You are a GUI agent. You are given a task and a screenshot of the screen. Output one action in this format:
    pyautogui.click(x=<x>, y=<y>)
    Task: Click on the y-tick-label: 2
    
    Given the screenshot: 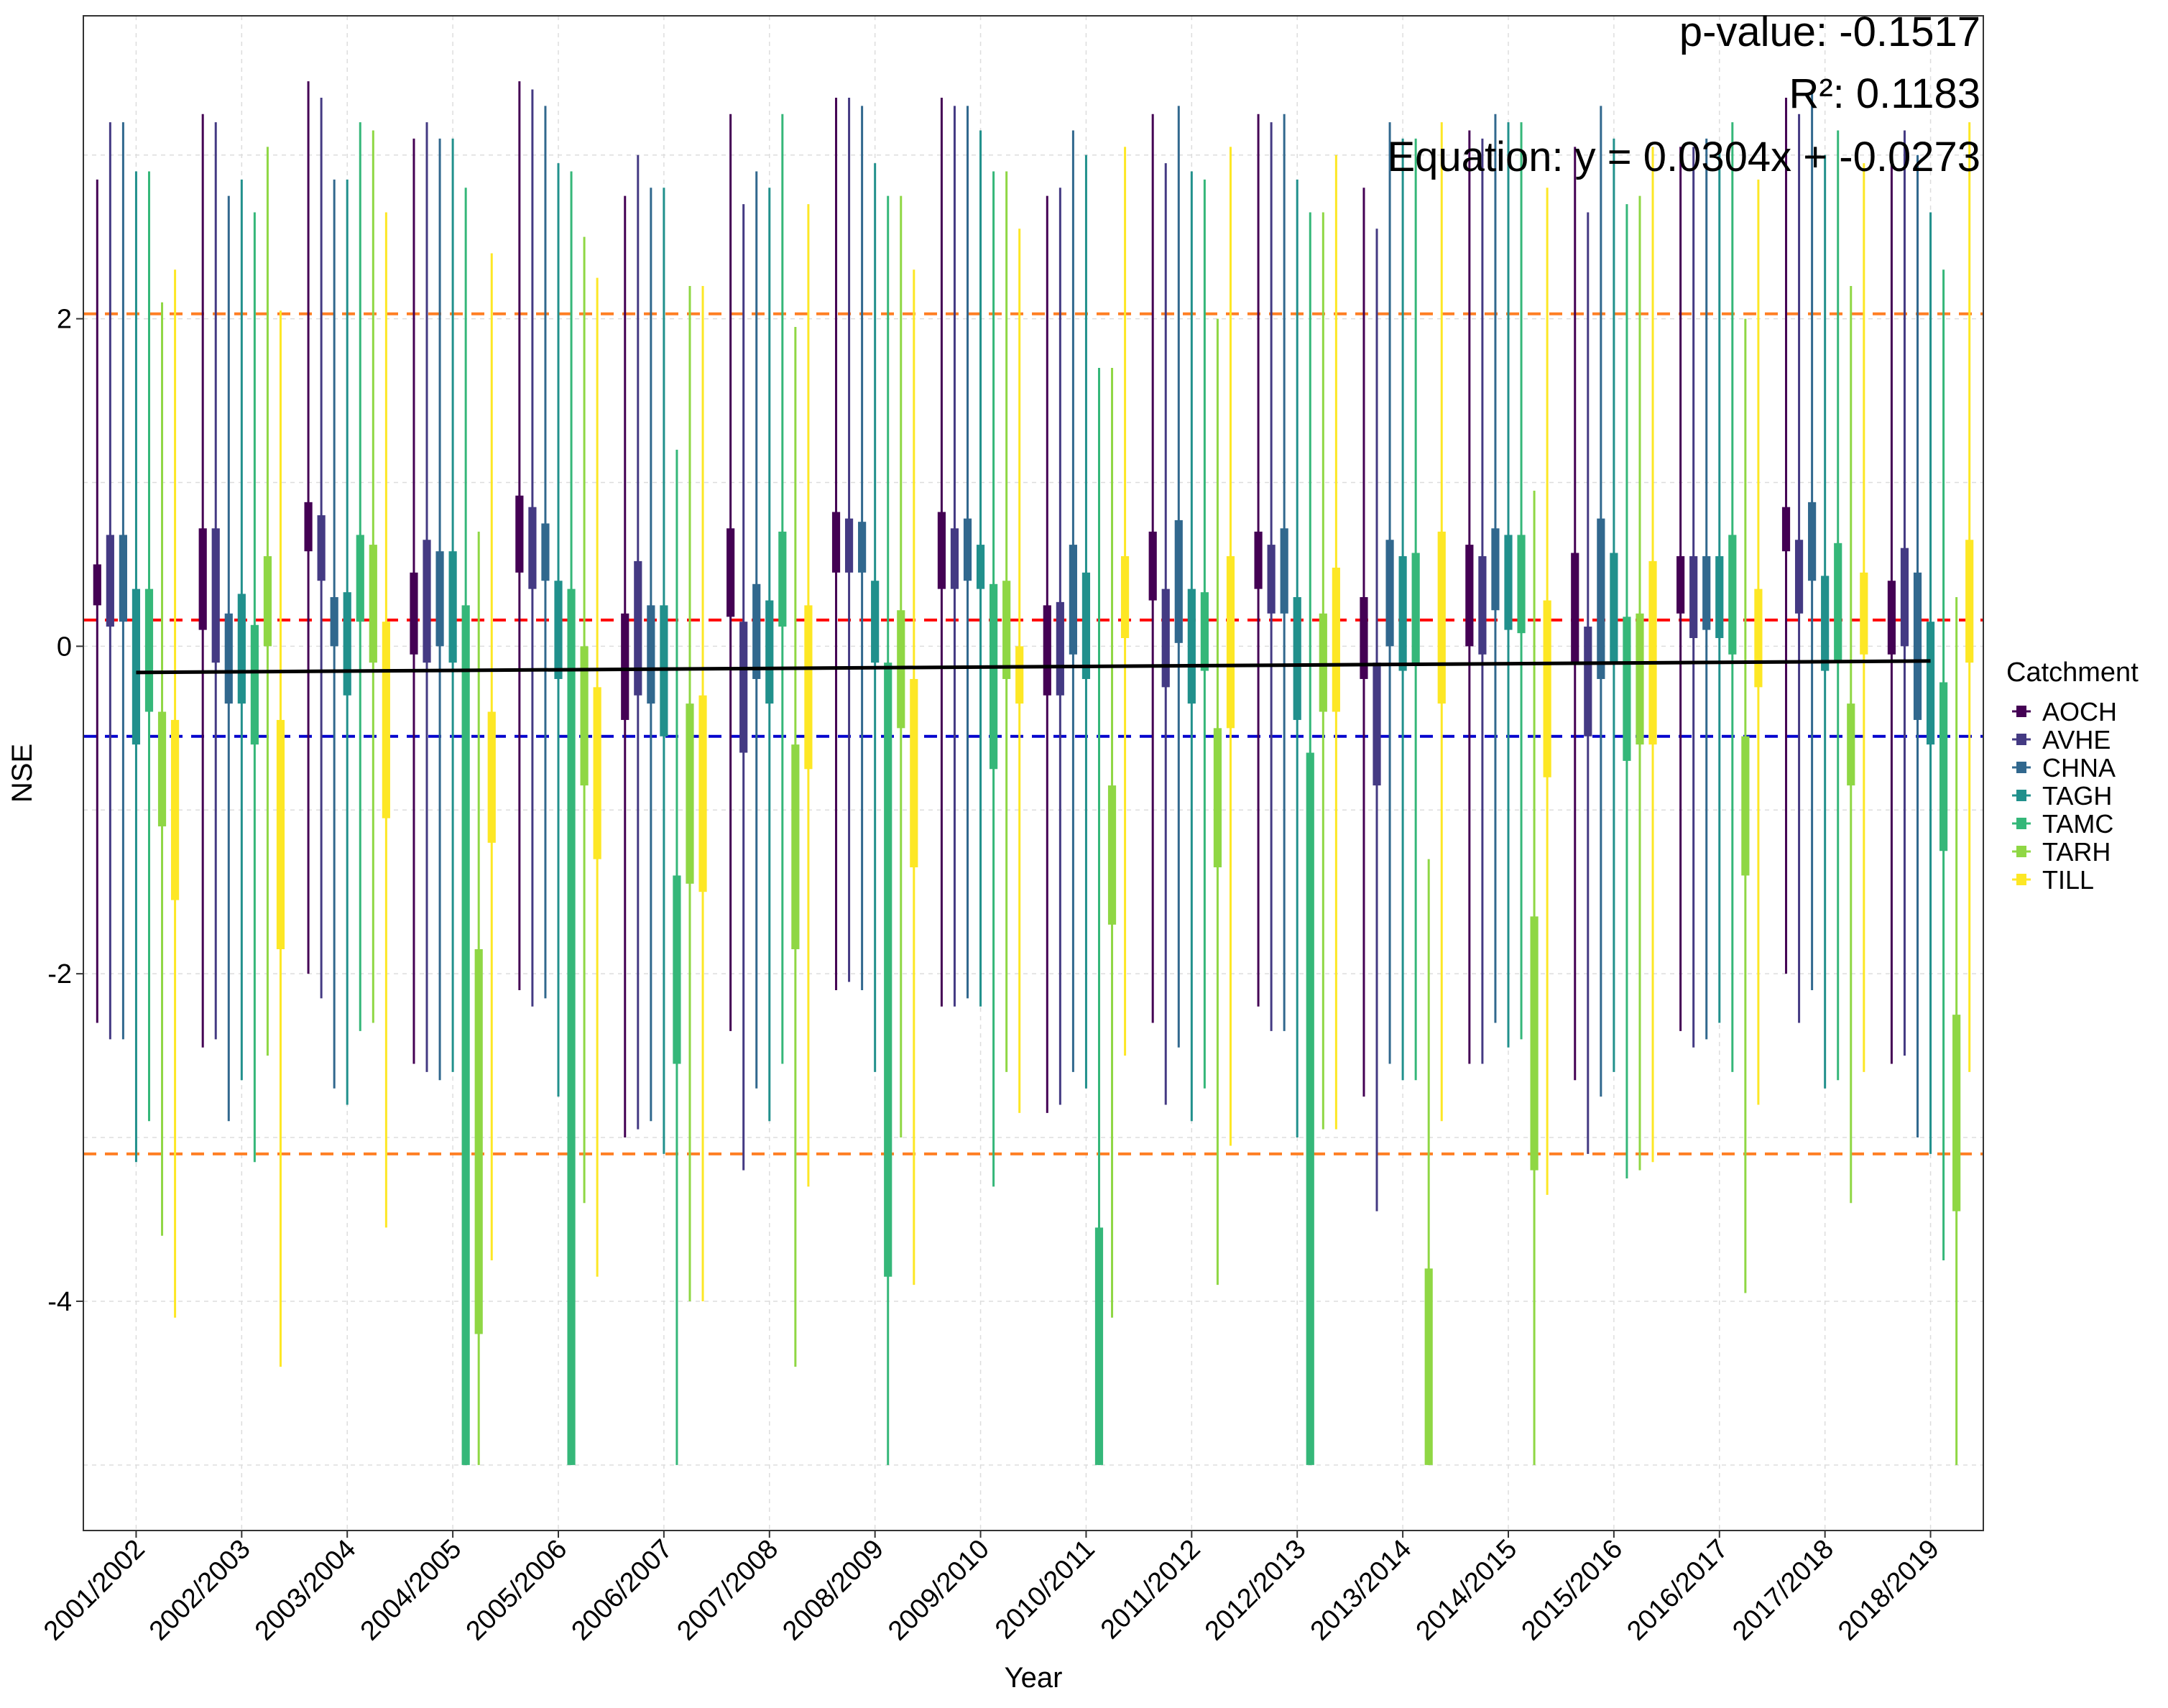 What is the action you would take?
    pyautogui.click(x=64, y=320)
    